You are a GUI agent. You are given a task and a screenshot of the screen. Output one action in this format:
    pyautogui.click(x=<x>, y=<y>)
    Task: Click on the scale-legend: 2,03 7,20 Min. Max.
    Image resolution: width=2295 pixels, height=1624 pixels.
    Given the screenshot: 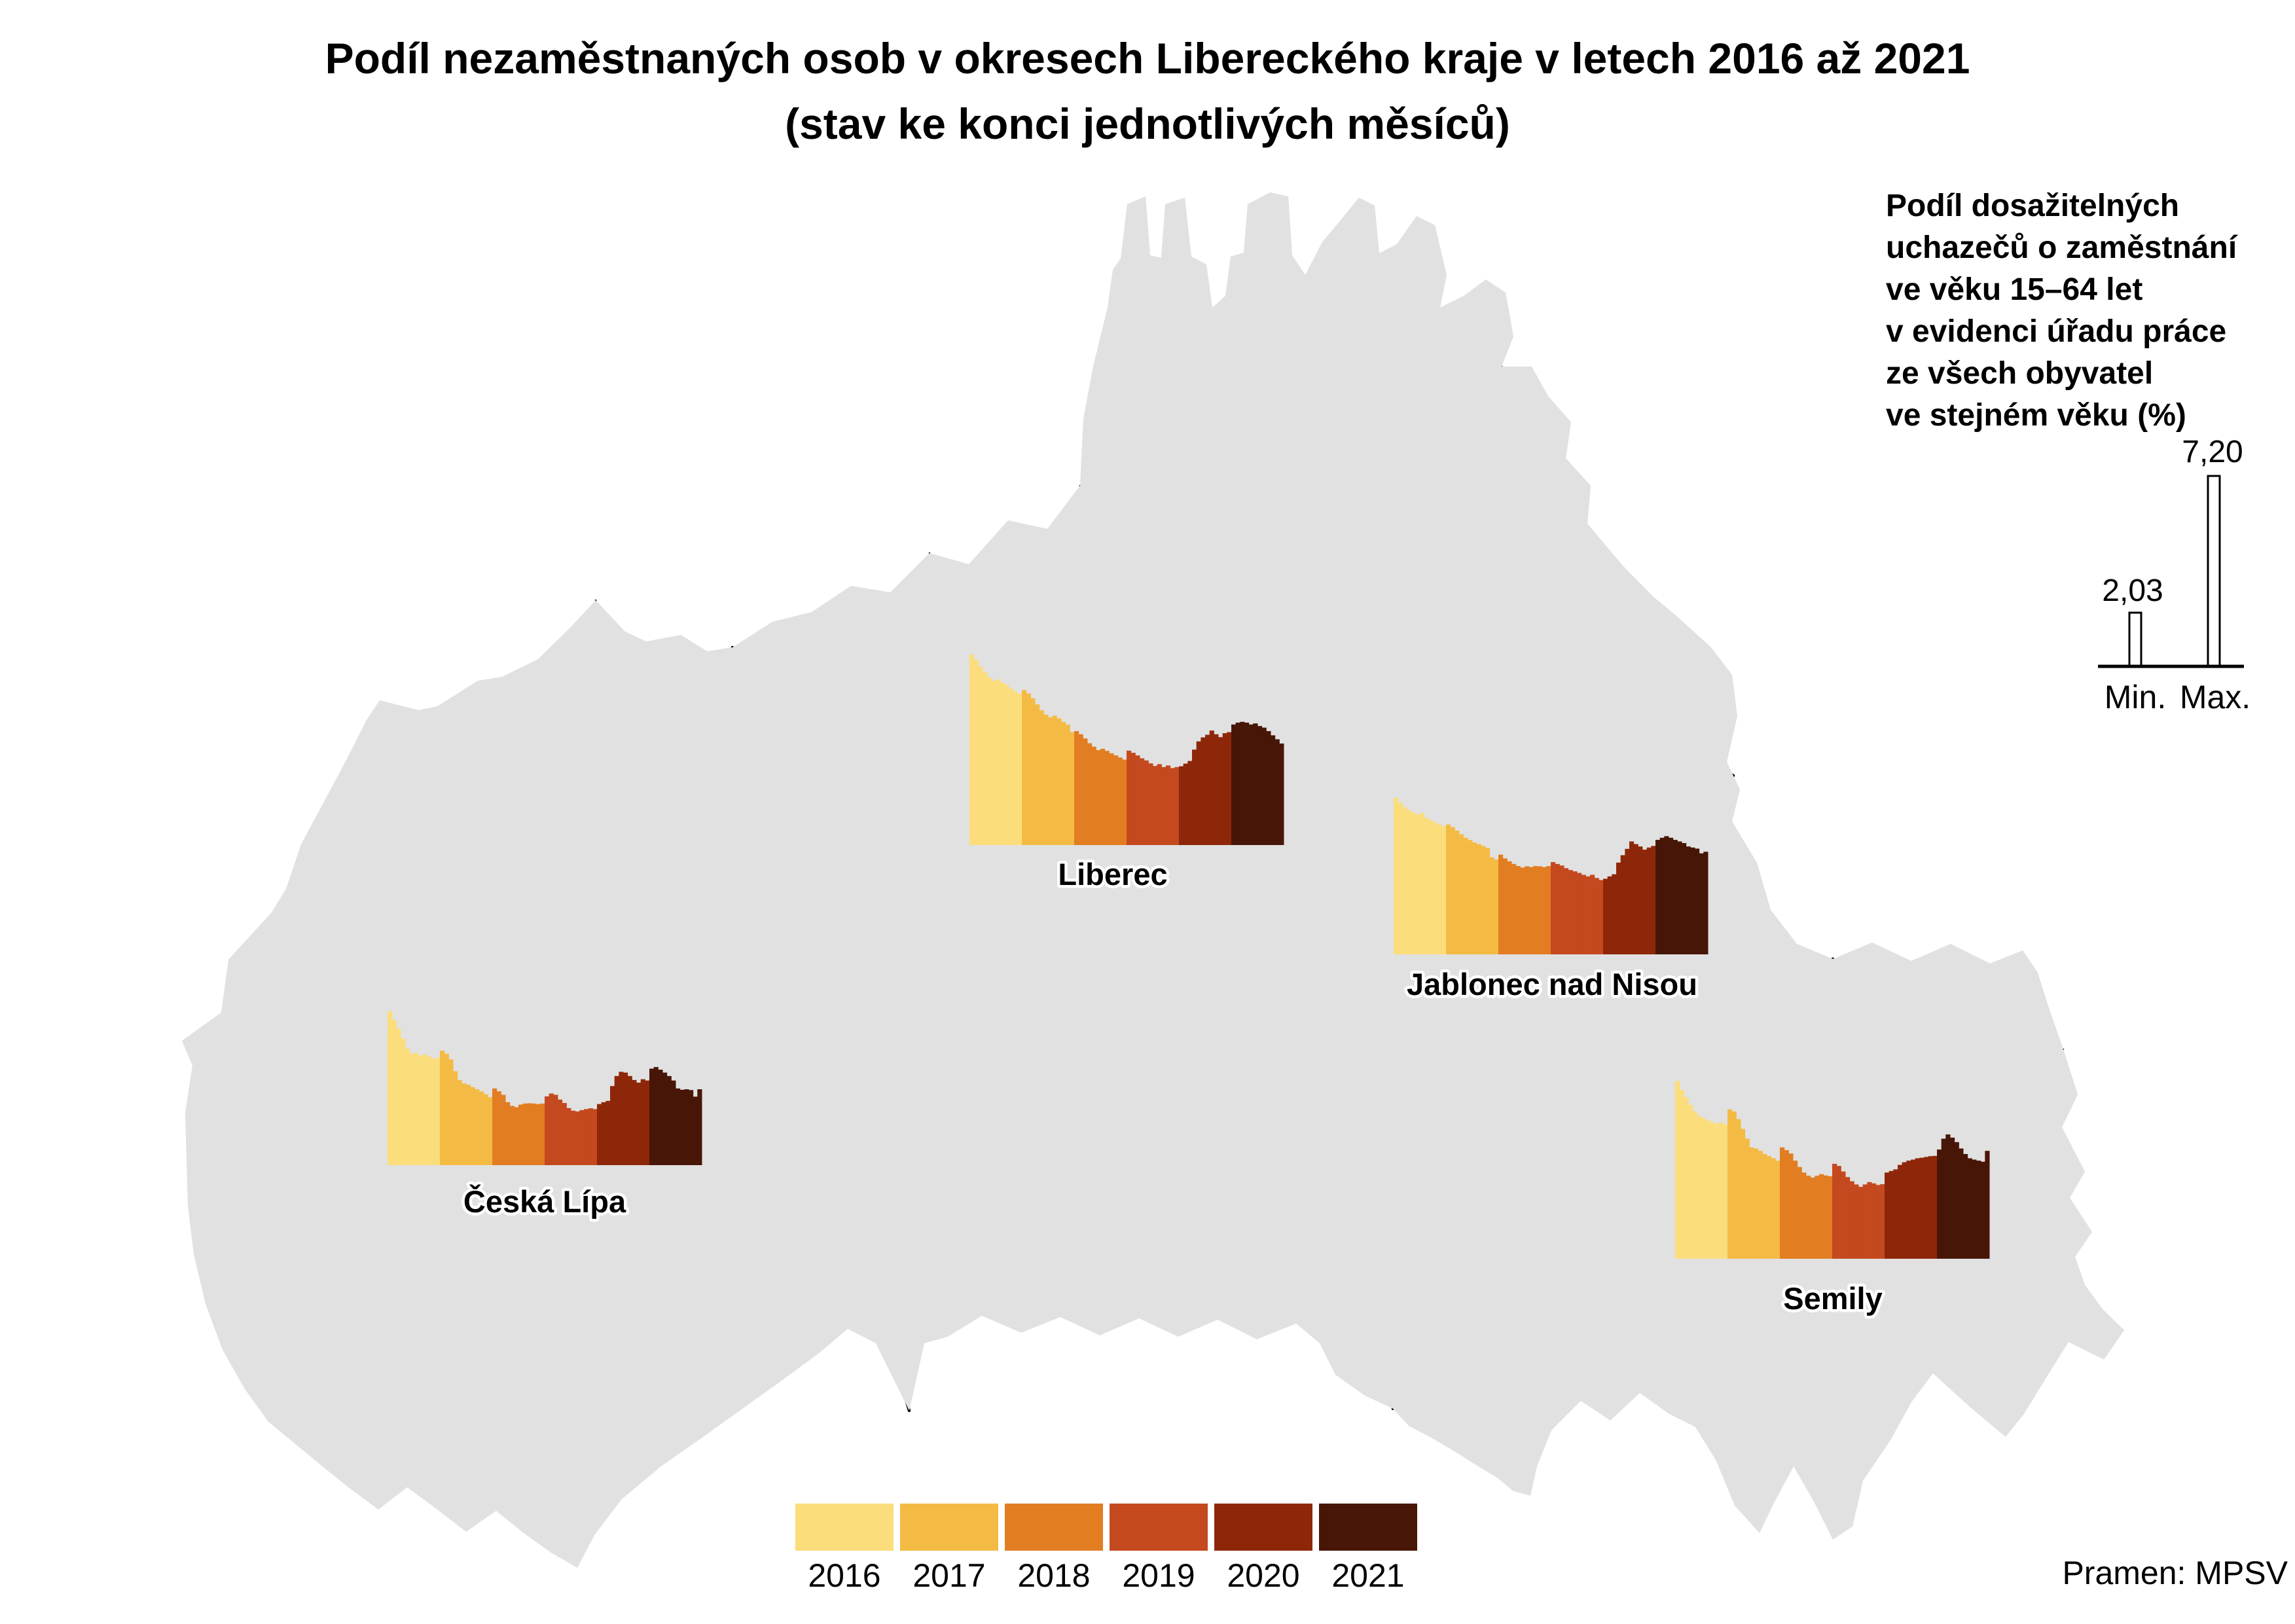 What is the action you would take?
    pyautogui.click(x=2174, y=575)
    